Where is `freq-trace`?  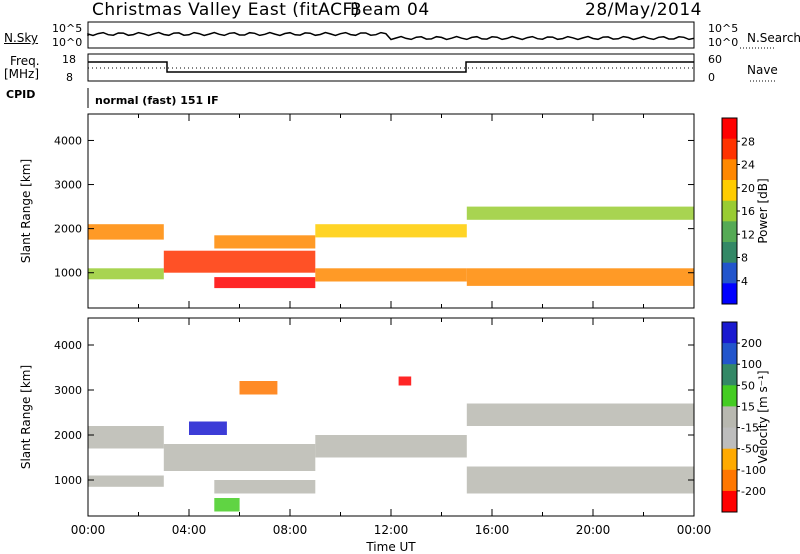 freq-trace is located at coordinates (391, 67).